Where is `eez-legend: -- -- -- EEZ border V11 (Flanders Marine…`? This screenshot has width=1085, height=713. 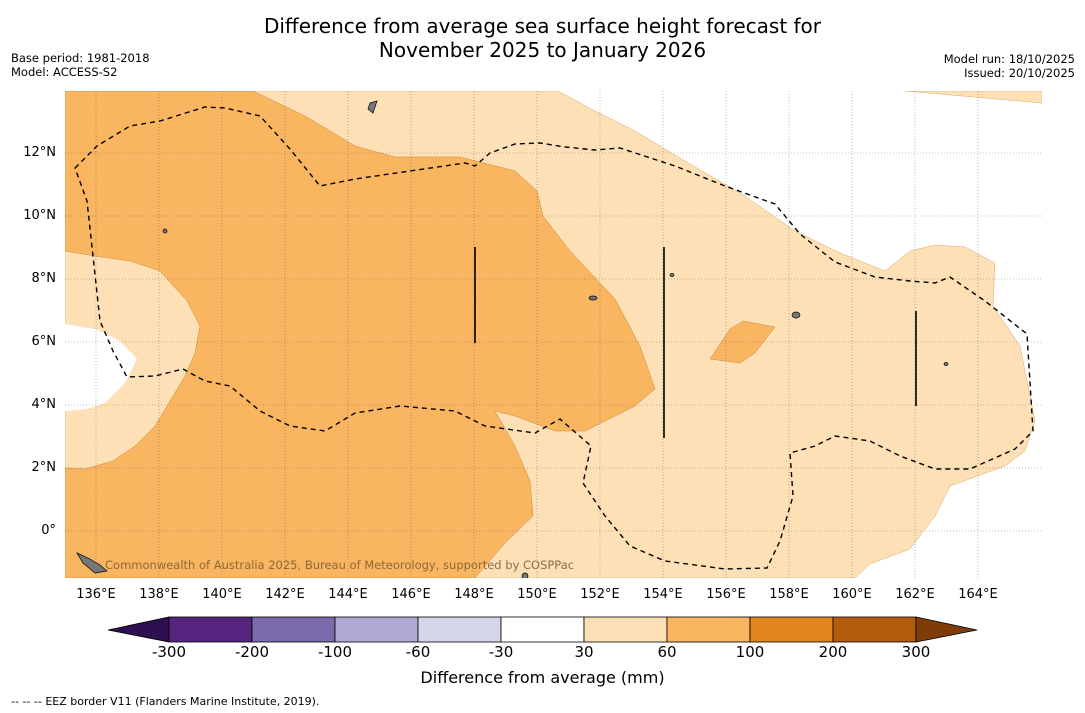
eez-legend: -- -- -- EEZ border V11 (Flanders Marine… is located at coordinates (165, 702).